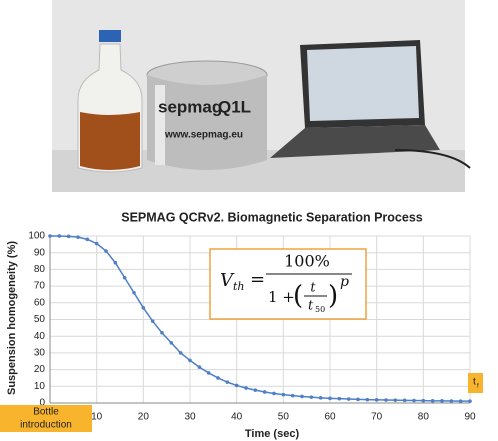 The image size is (498, 441). I want to click on y-tick-label: 70, so click(40, 286).